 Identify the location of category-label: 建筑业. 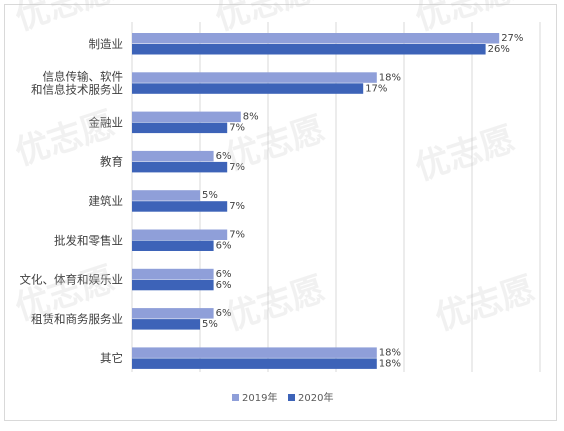
(106, 201).